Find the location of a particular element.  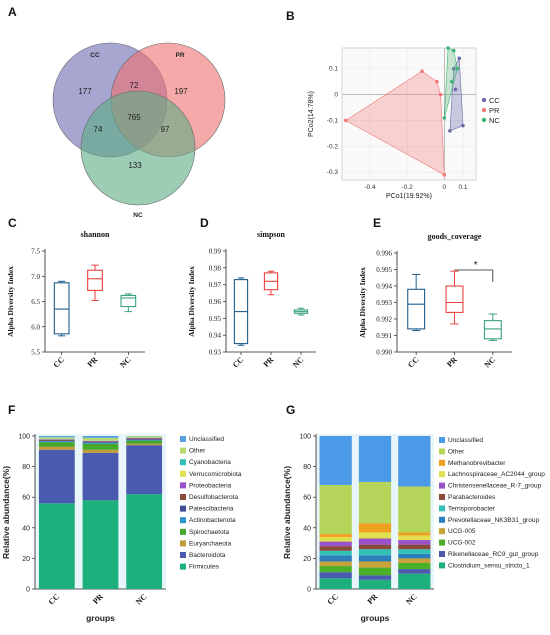

y-tick-label: 0.96 is located at coordinates (215, 302).